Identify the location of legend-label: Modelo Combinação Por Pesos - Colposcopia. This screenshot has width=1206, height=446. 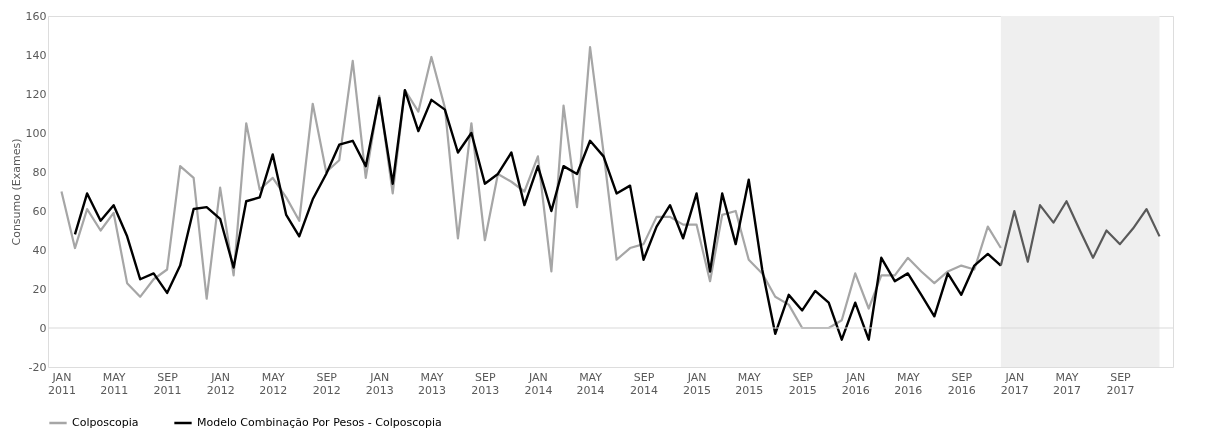
(319, 422).